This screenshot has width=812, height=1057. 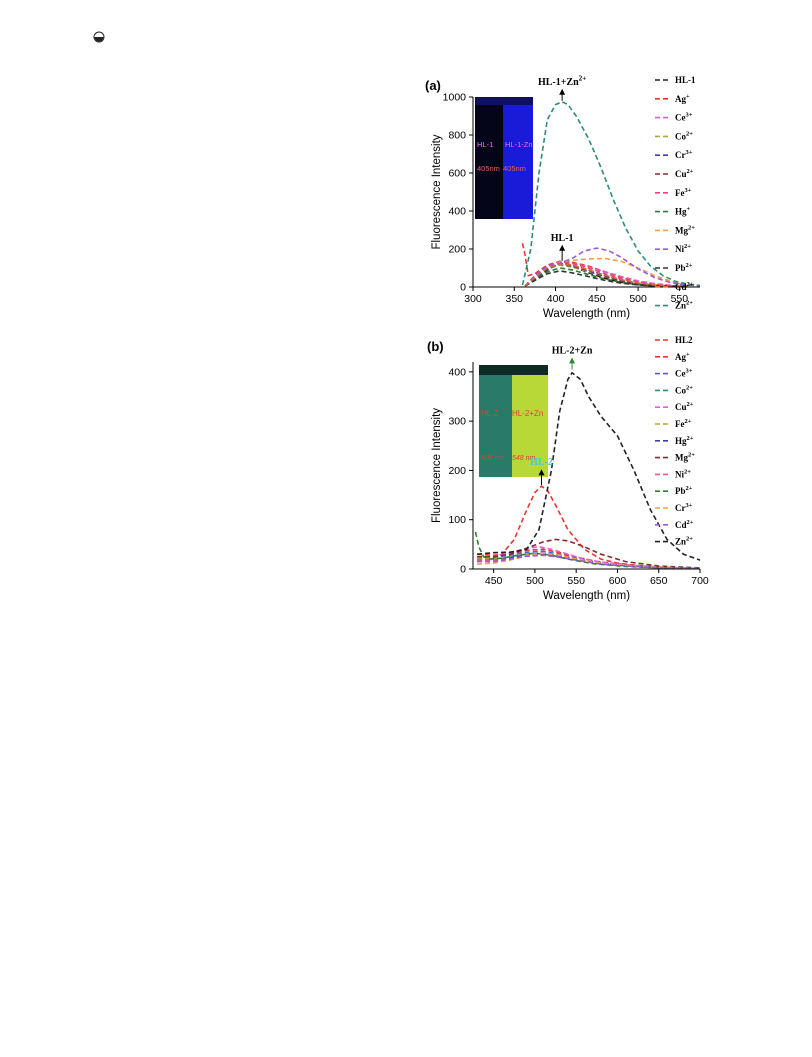 I want to click on inset-wl-left: 405nm, so click(x=488, y=168).